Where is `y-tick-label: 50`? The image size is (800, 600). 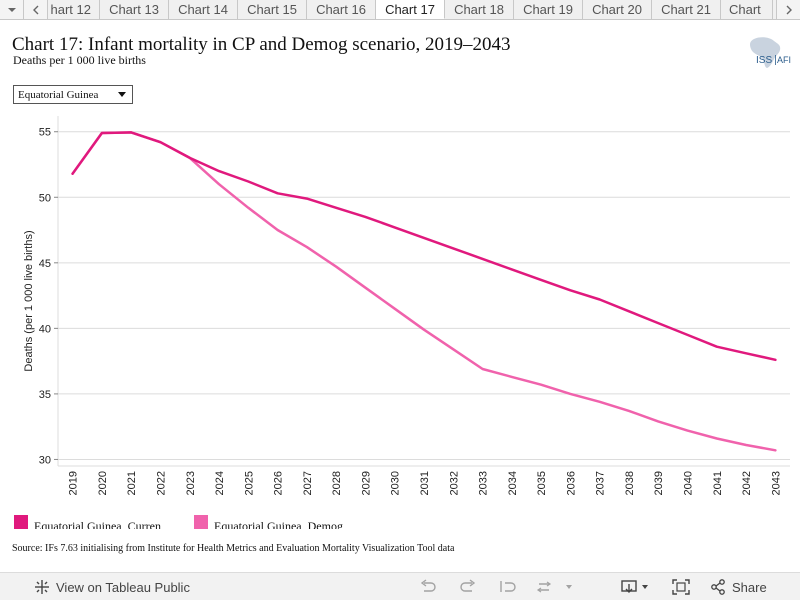
y-tick-label: 50 is located at coordinates (45, 198).